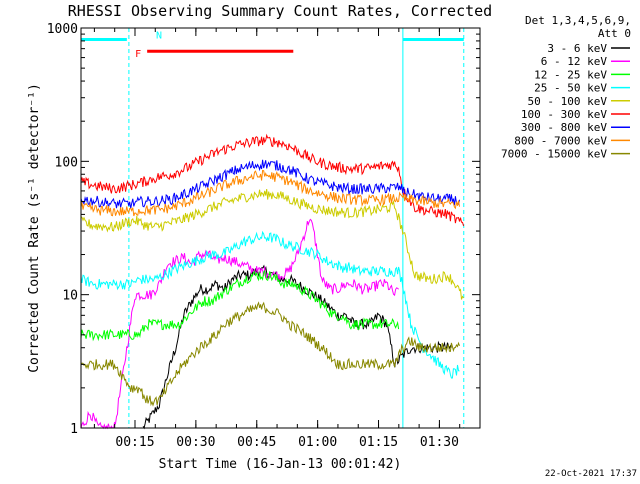 The width and height of the screenshot is (640, 484). Describe the element at coordinates (62, 29) in the screenshot. I see `y-tick-label-3: 1000` at that location.